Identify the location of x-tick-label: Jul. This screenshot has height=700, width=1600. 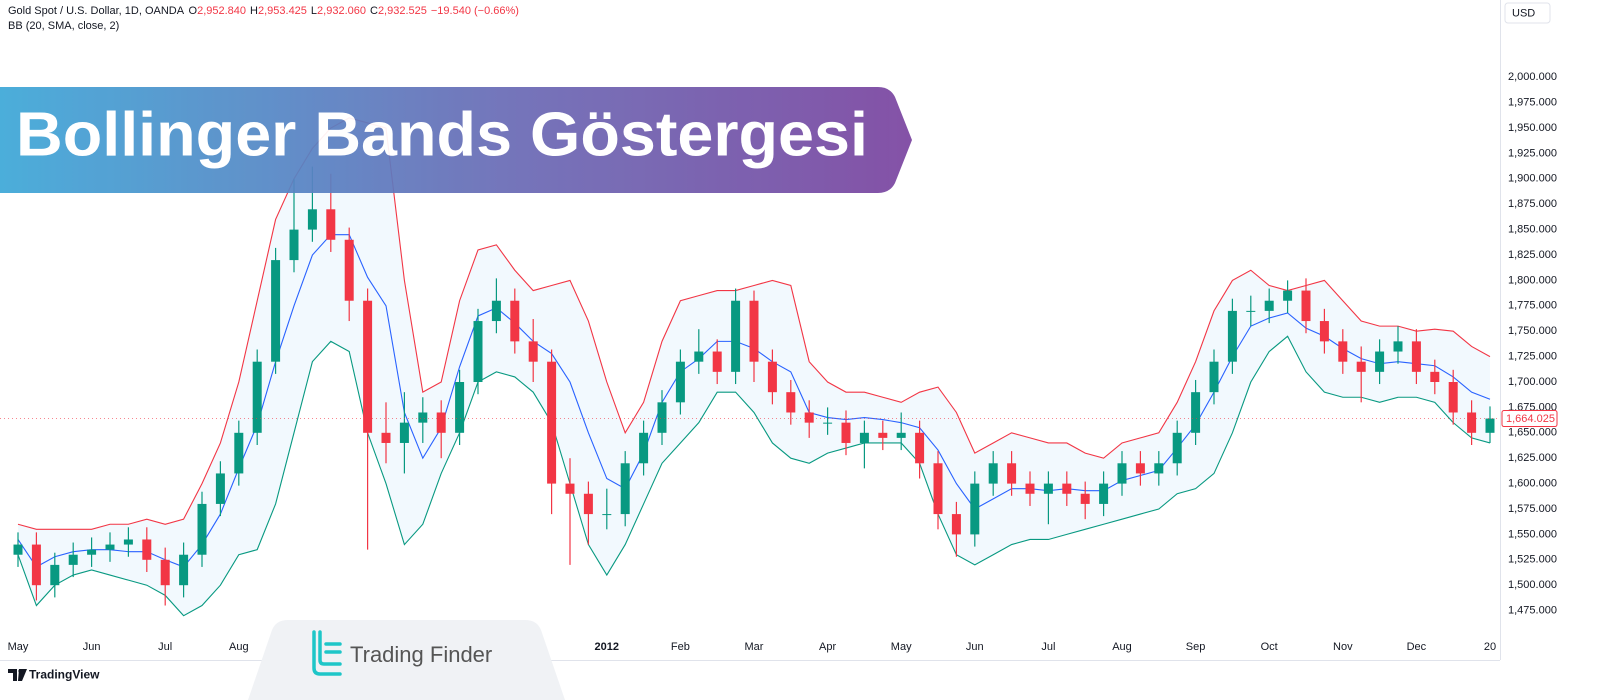
(165, 647).